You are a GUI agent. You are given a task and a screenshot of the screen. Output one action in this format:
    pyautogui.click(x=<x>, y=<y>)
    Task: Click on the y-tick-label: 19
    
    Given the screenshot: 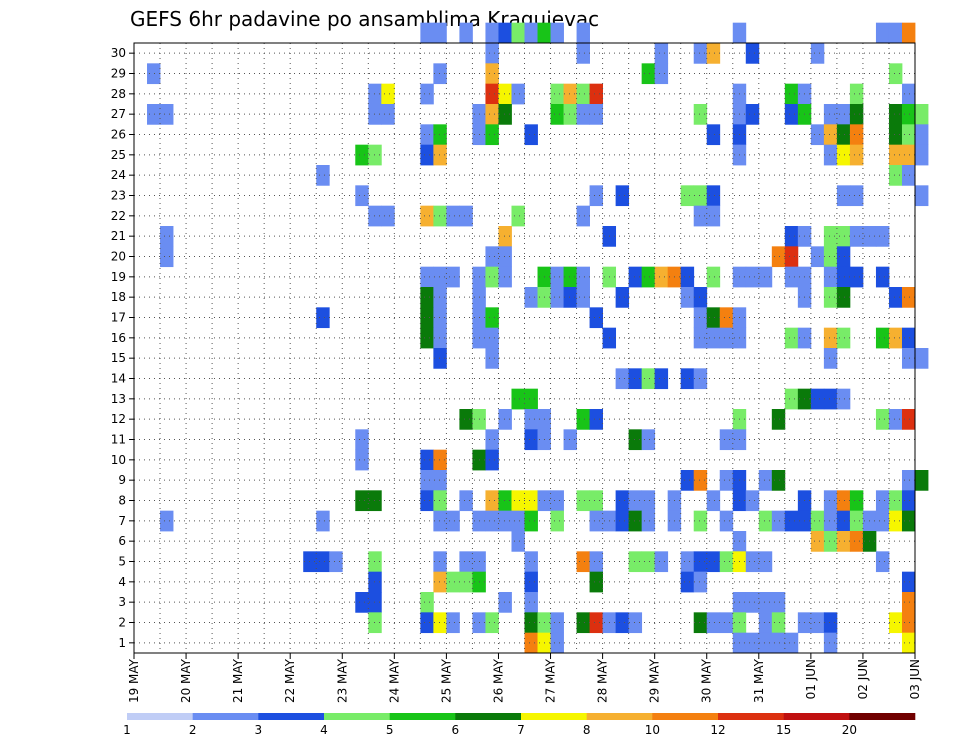 What is the action you would take?
    pyautogui.click(x=118, y=277)
    